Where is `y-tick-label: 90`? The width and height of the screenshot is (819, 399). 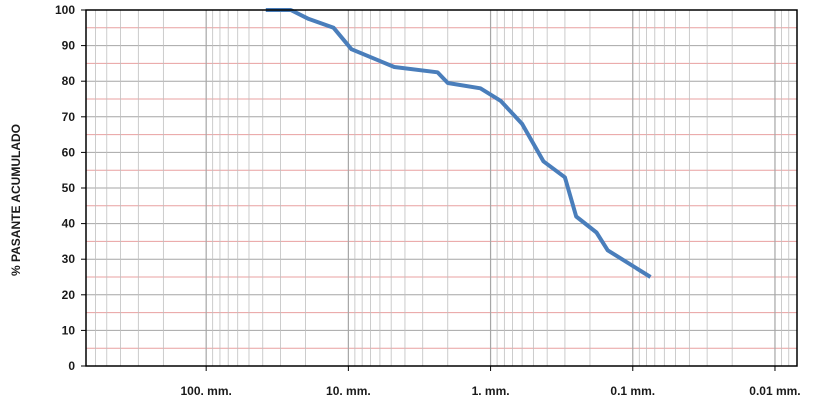
y-tick-label: 90 is located at coordinates (69, 46).